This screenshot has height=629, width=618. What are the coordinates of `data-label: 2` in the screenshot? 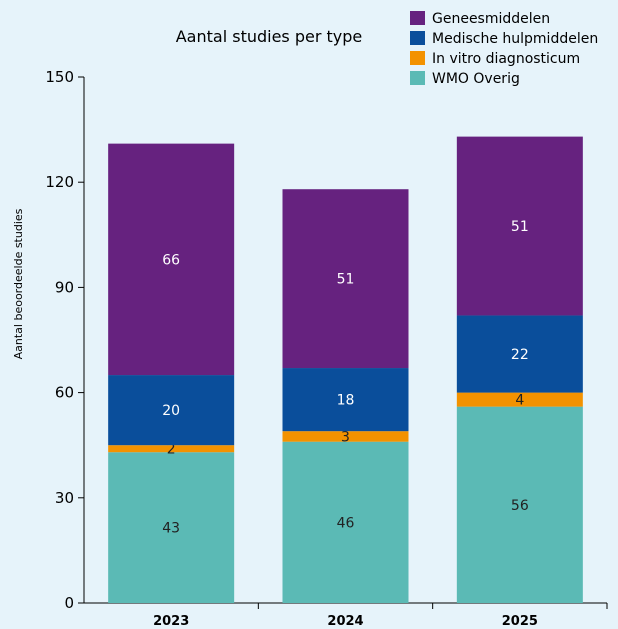 It's located at (171, 450).